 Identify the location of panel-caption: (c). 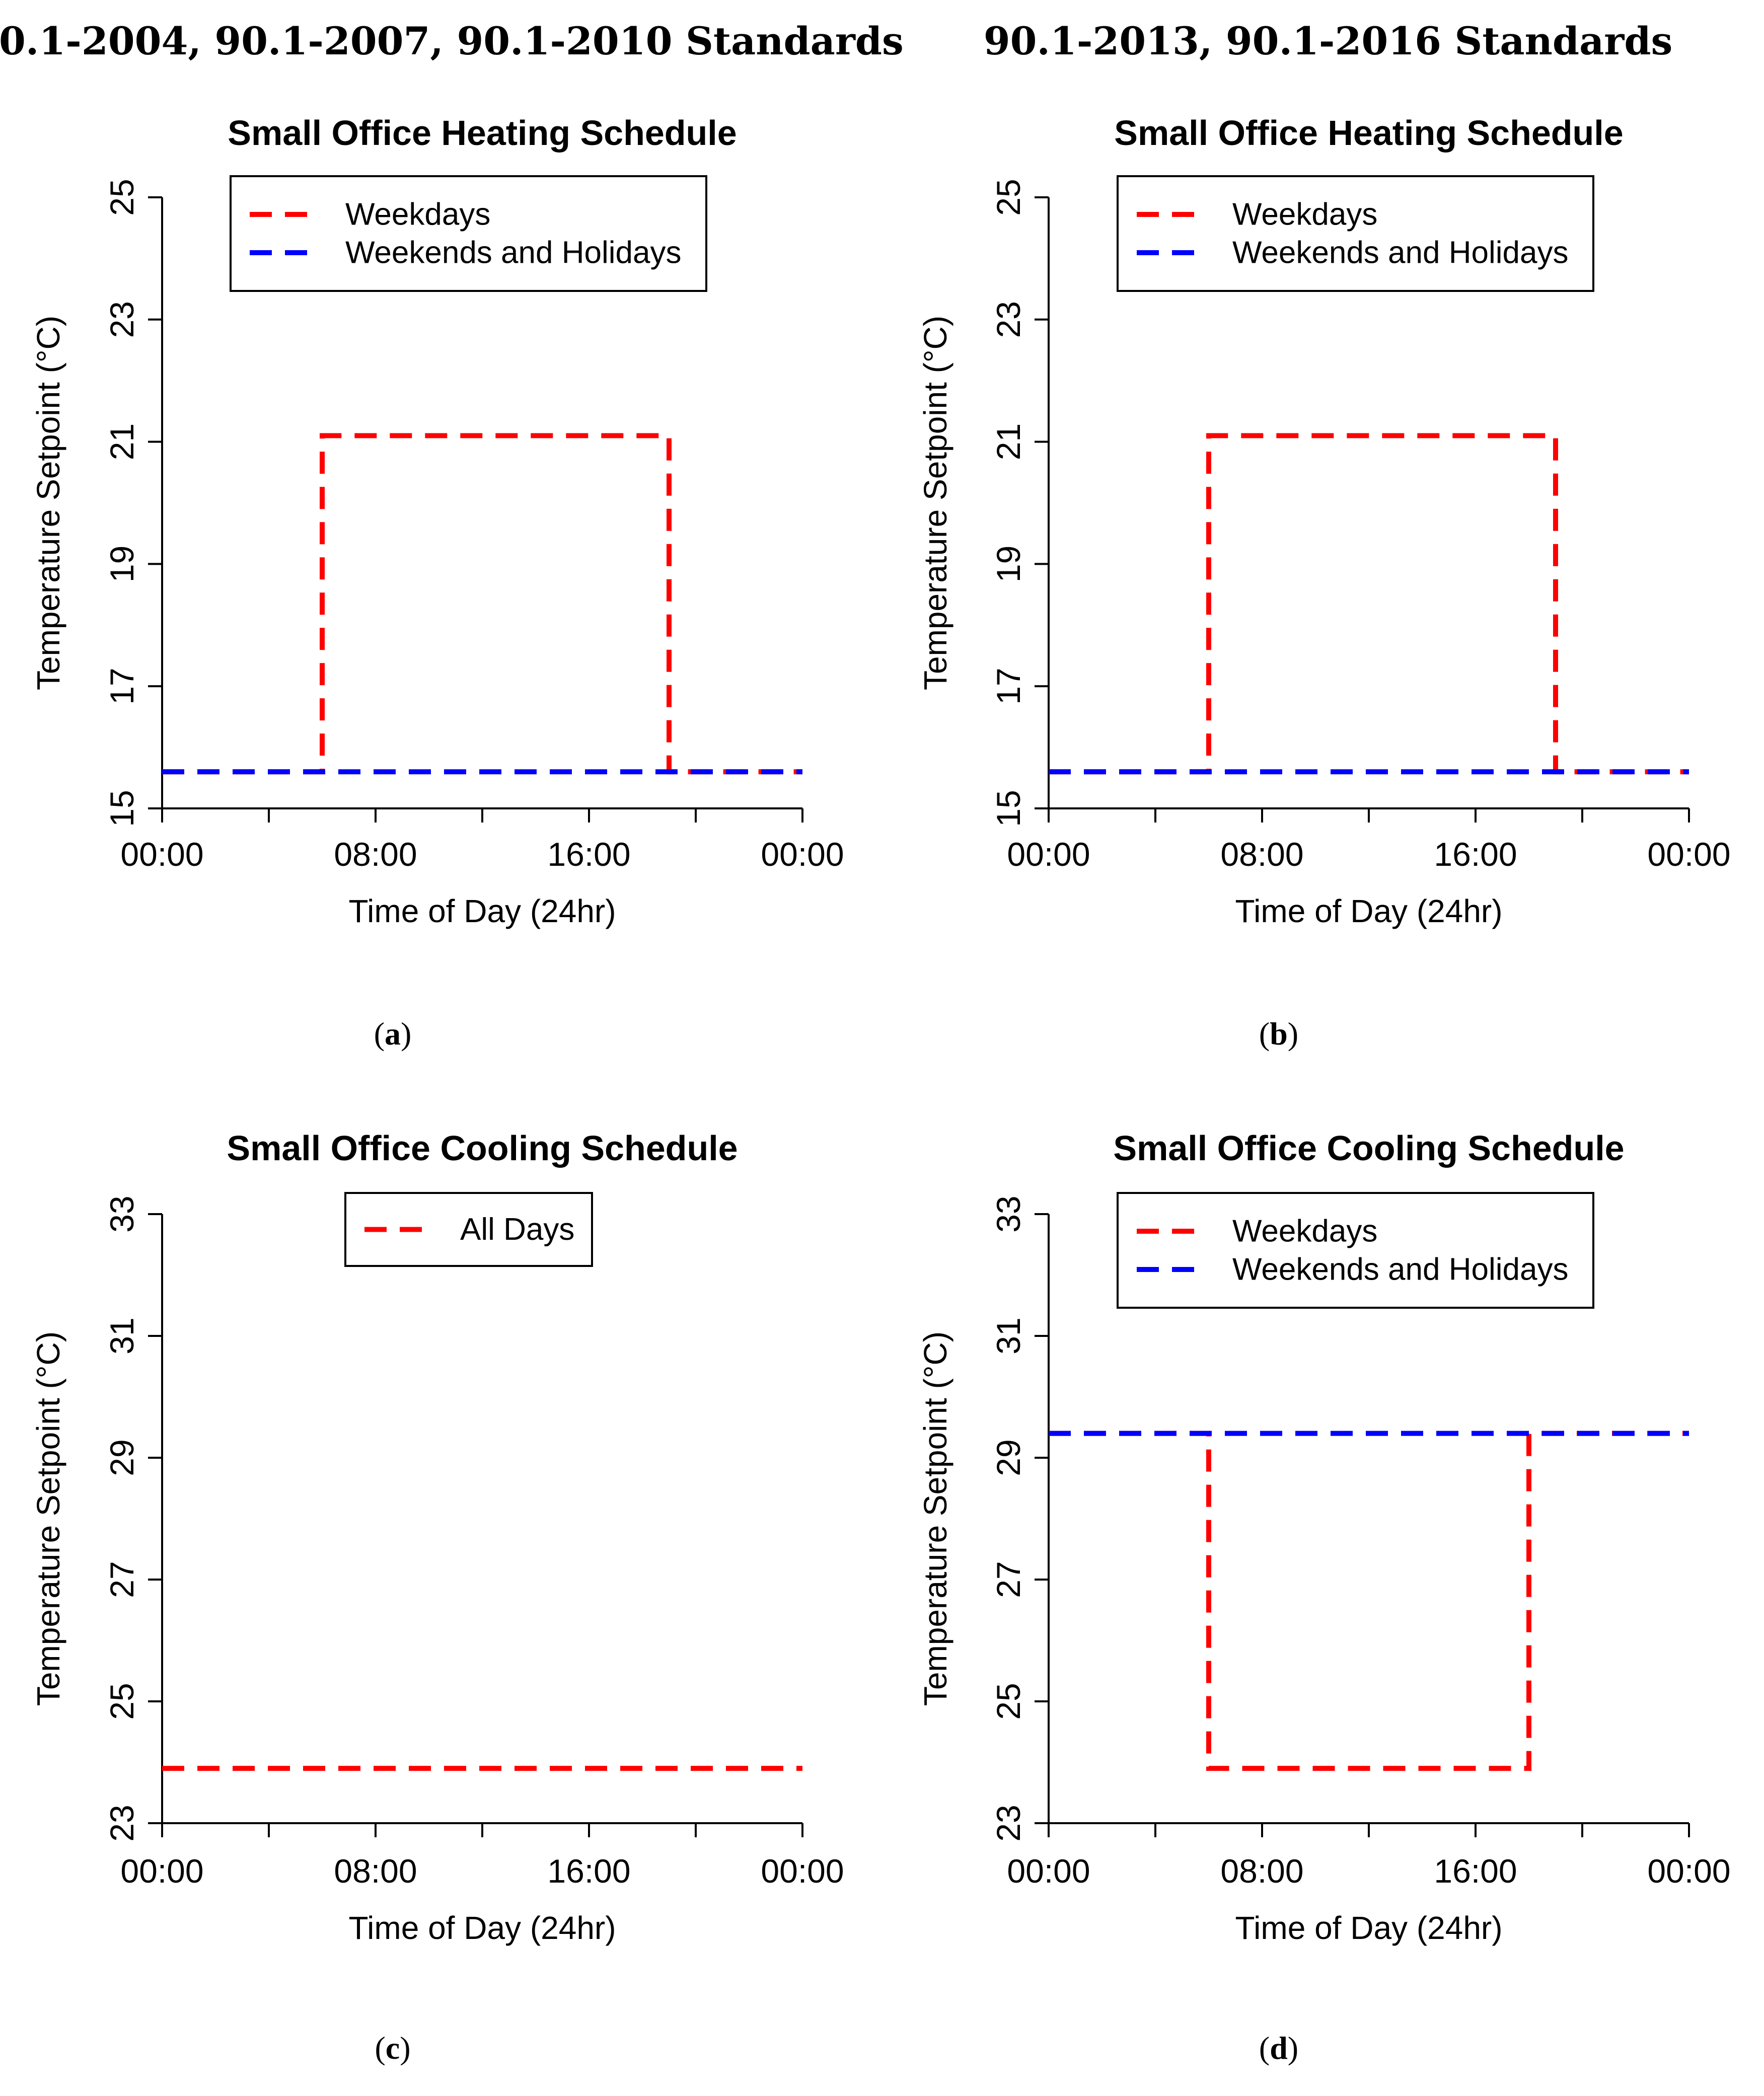
(392, 2048).